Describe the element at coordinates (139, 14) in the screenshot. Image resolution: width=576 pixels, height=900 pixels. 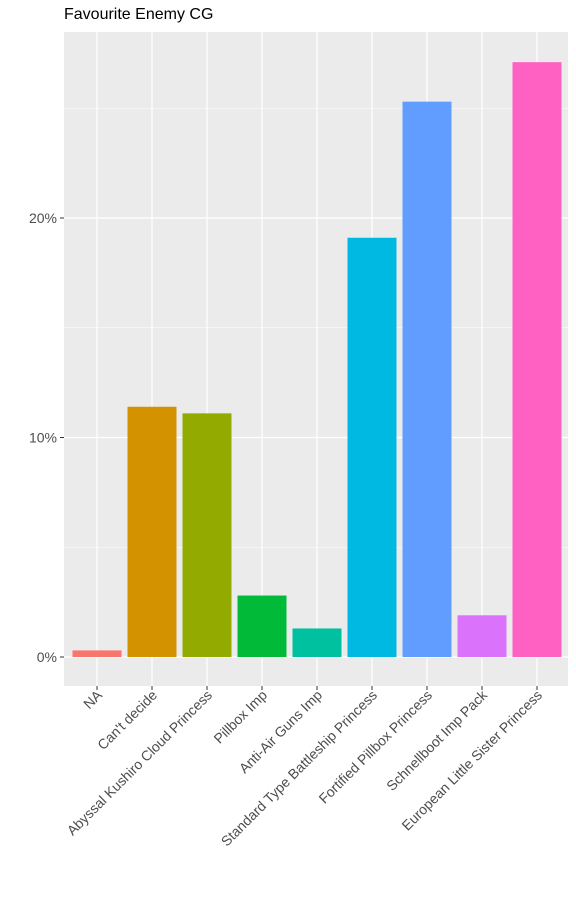
I see `chart-title: Favourite Enemy CG` at that location.